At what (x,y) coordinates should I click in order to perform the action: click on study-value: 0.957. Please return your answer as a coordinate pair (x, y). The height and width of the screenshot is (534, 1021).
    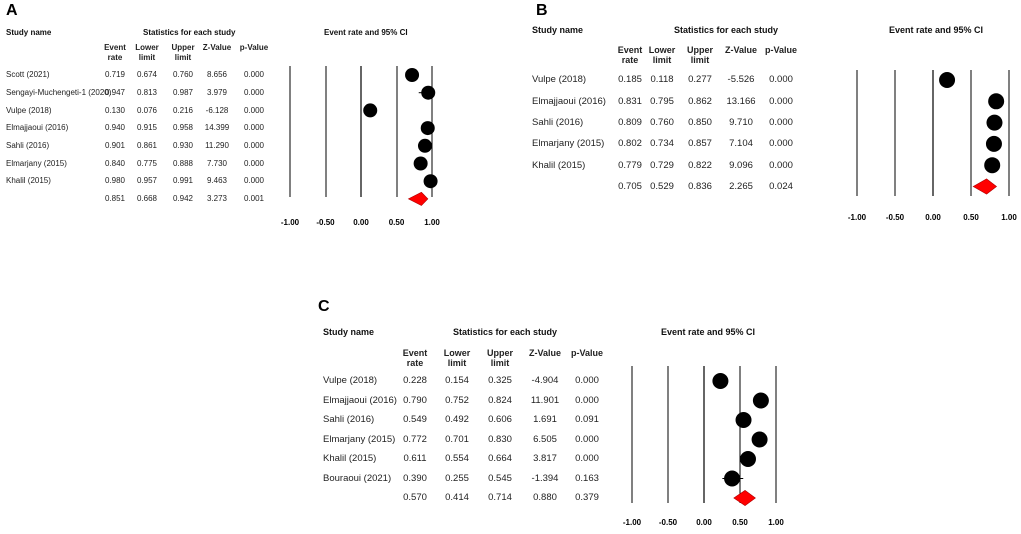
    Looking at the image, I should click on (147, 181).